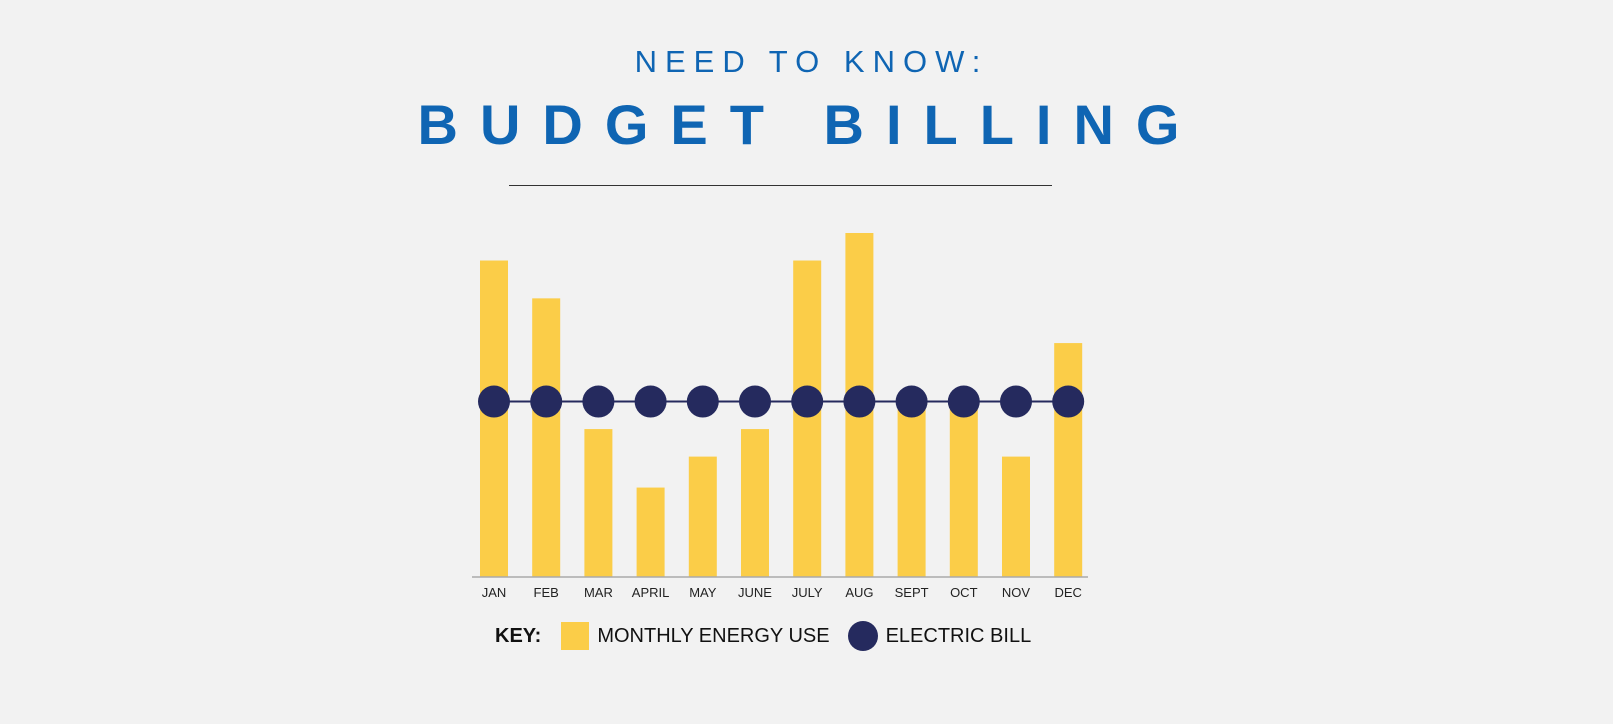  What do you see at coordinates (1067, 592) in the screenshot?
I see `x-tick-label: DEC` at bounding box center [1067, 592].